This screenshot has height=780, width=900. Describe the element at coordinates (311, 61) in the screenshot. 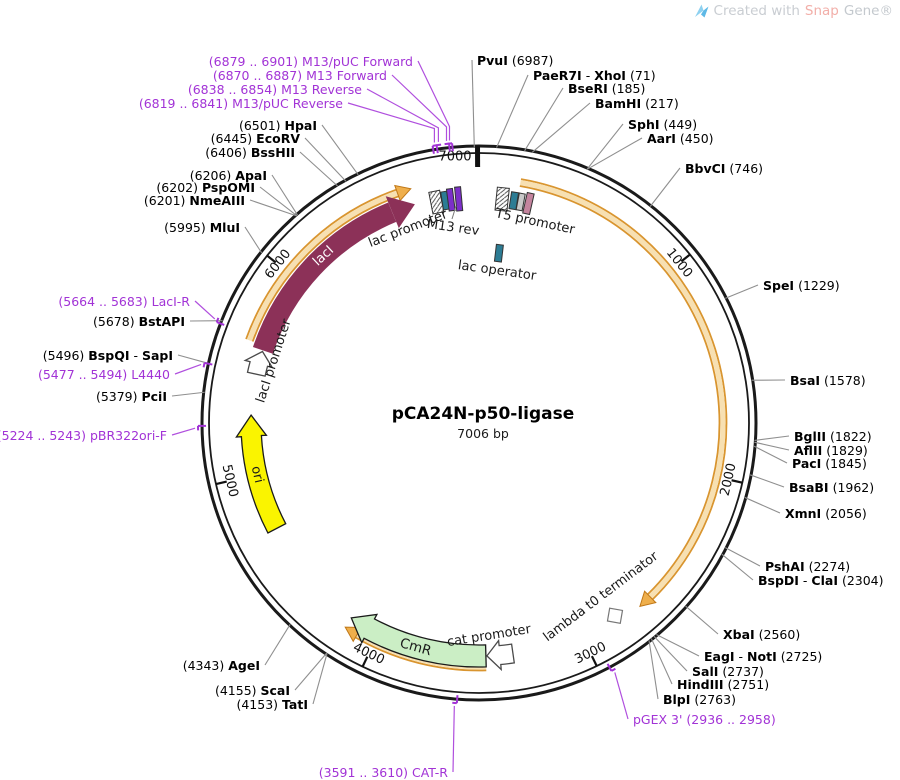

I see `primer-label-M13/pUC Forward: (6879 .. 6901) M13/pUC Forward` at that location.